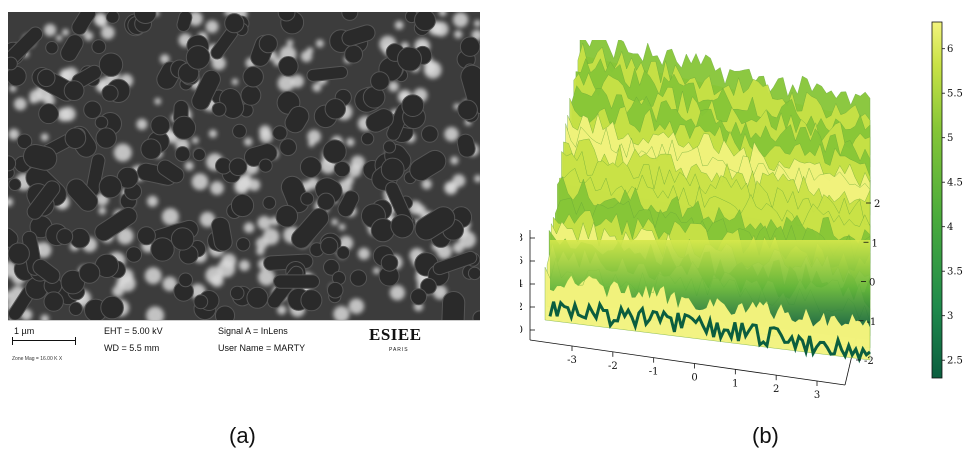 The width and height of the screenshot is (964, 449). What do you see at coordinates (955, 272) in the screenshot?
I see `colorbar-tick-label: 3.5` at bounding box center [955, 272].